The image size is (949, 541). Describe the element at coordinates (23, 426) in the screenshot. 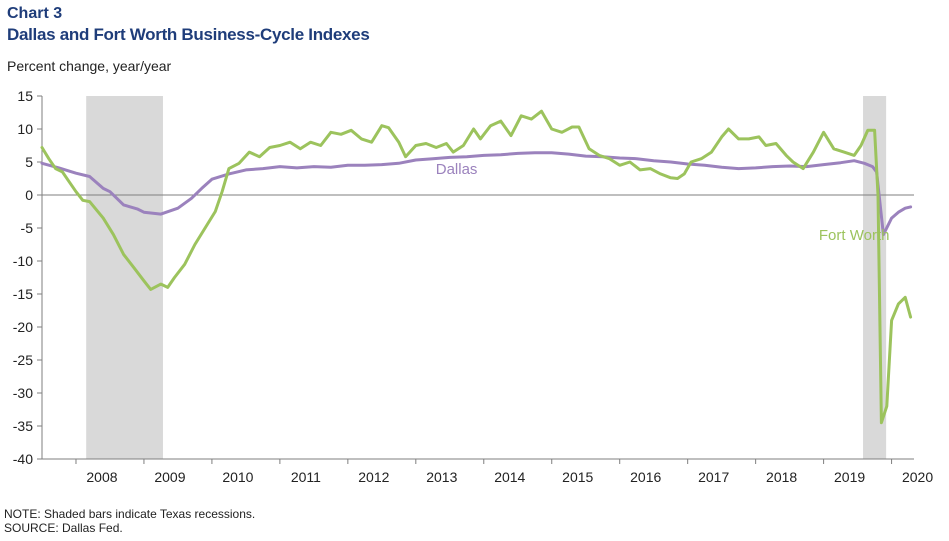

I see `y-tick-label: -35` at that location.